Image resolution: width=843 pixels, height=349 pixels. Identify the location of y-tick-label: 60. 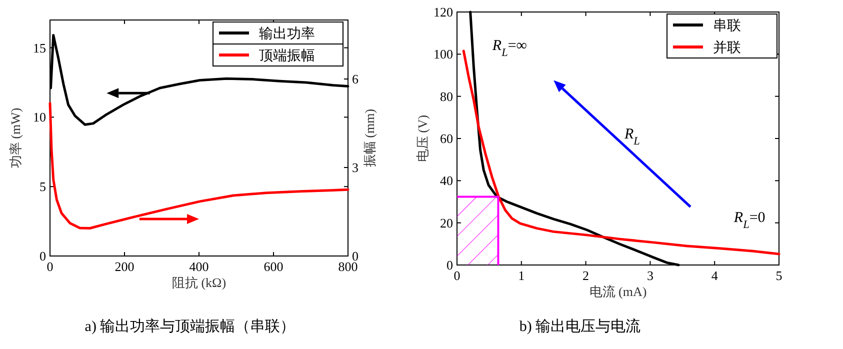
(446, 138).